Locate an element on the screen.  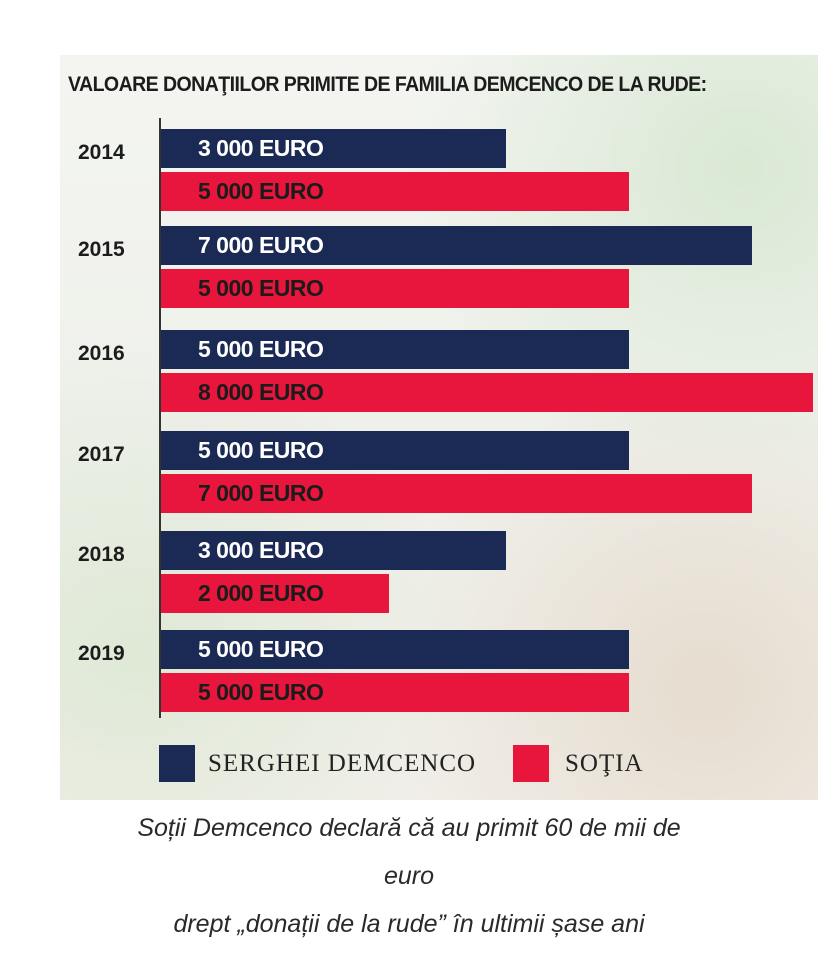
bar-serghei: 7 000 EURO is located at coordinates (456, 245).